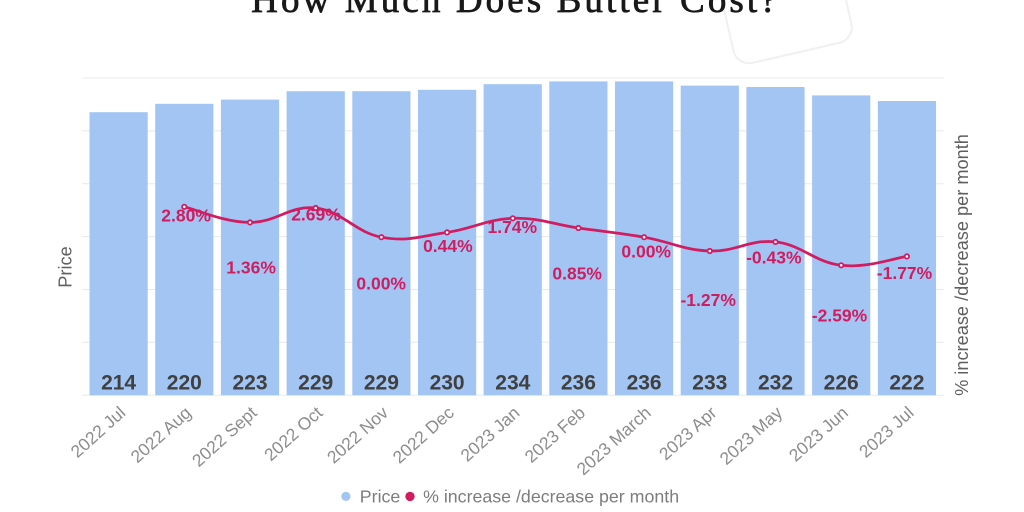  What do you see at coordinates (708, 300) in the screenshot?
I see `svg-text: -1.27%` at bounding box center [708, 300].